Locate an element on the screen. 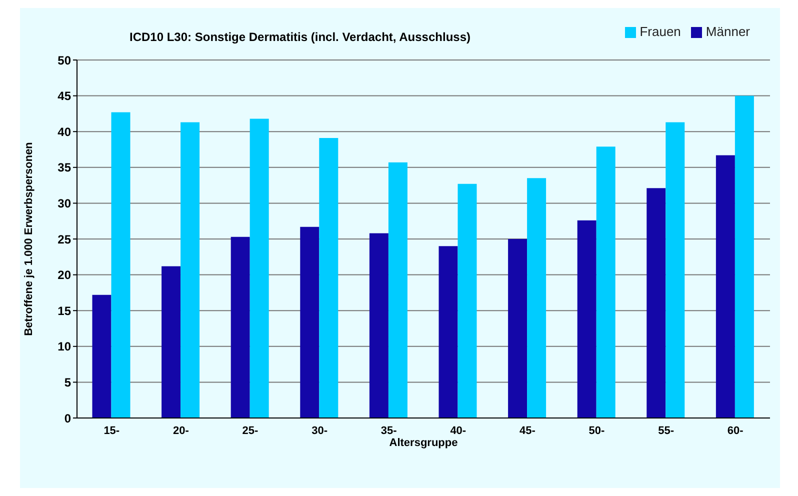  x-tick-label: 45- is located at coordinates (527, 430).